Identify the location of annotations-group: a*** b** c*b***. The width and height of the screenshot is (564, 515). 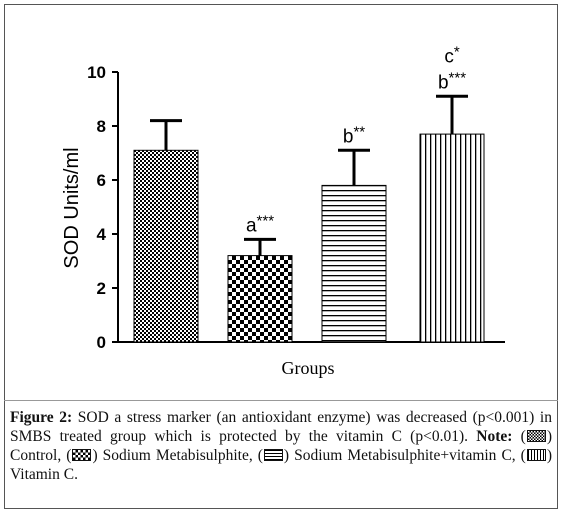
(356, 139).